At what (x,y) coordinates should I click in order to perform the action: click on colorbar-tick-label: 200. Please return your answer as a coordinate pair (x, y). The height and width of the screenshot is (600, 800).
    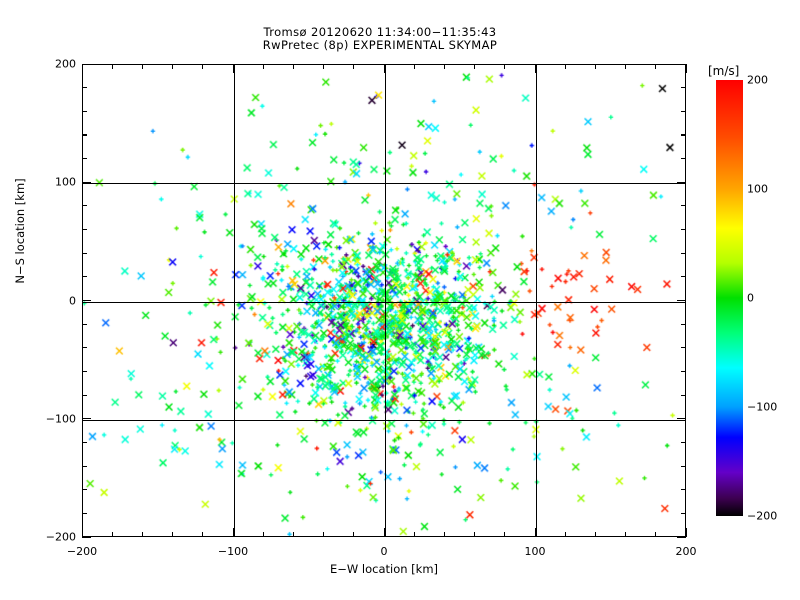
    Looking at the image, I should click on (757, 80).